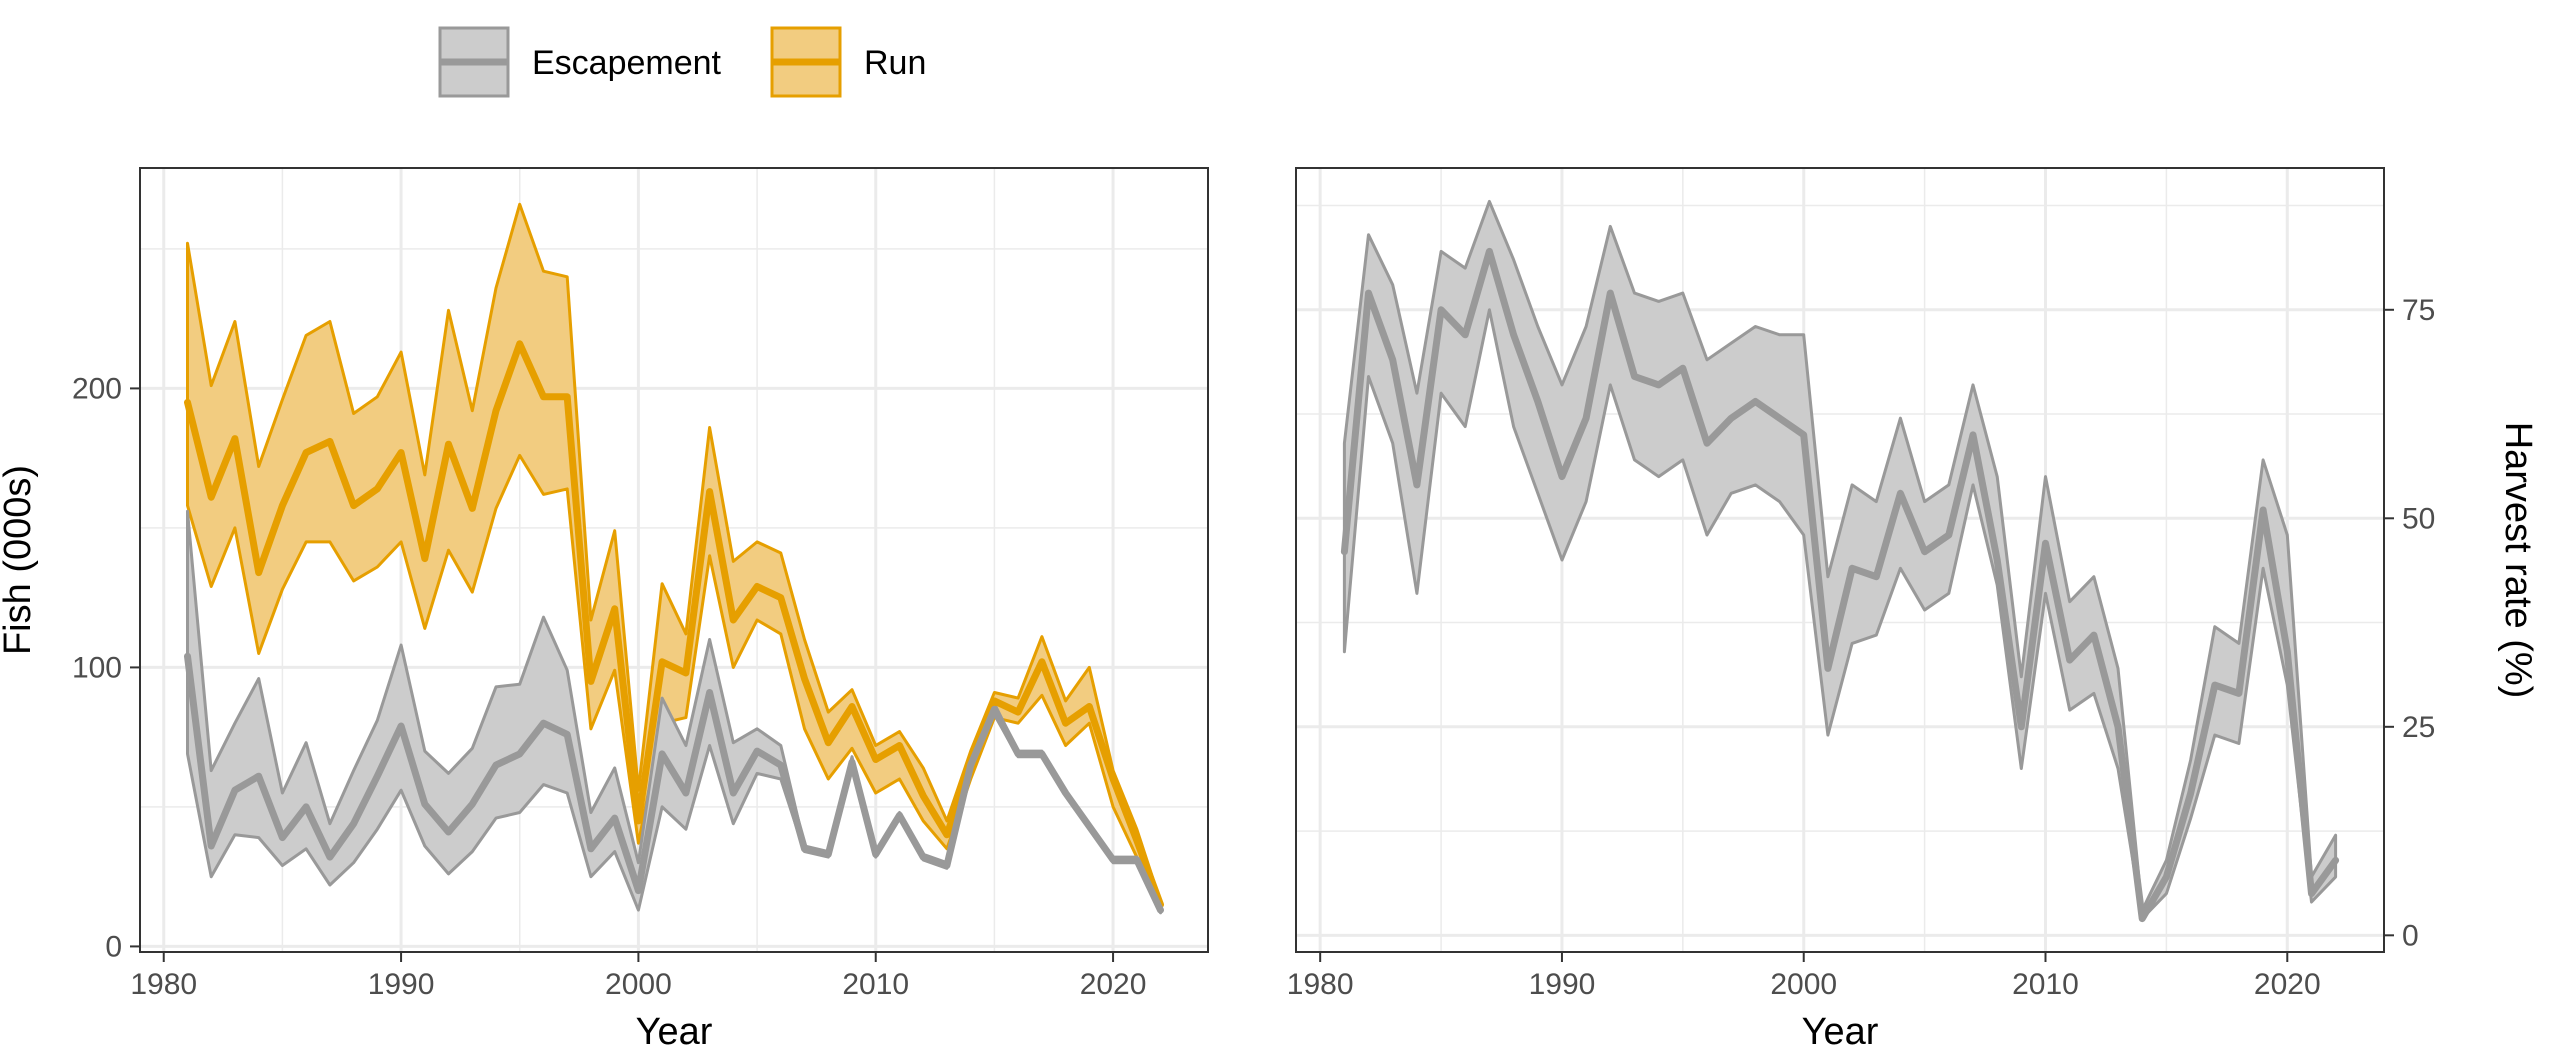 Image resolution: width=2550 pixels, height=1050 pixels. What do you see at coordinates (895, 63) in the screenshot?
I see `legend-label-run: Run` at bounding box center [895, 63].